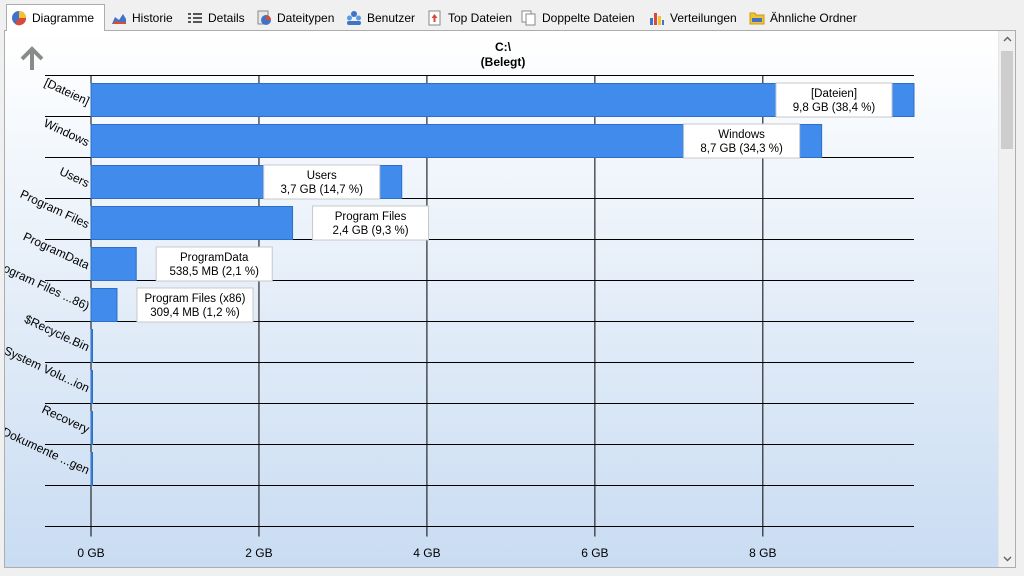  I want to click on file-types-icon, so click(264, 18).